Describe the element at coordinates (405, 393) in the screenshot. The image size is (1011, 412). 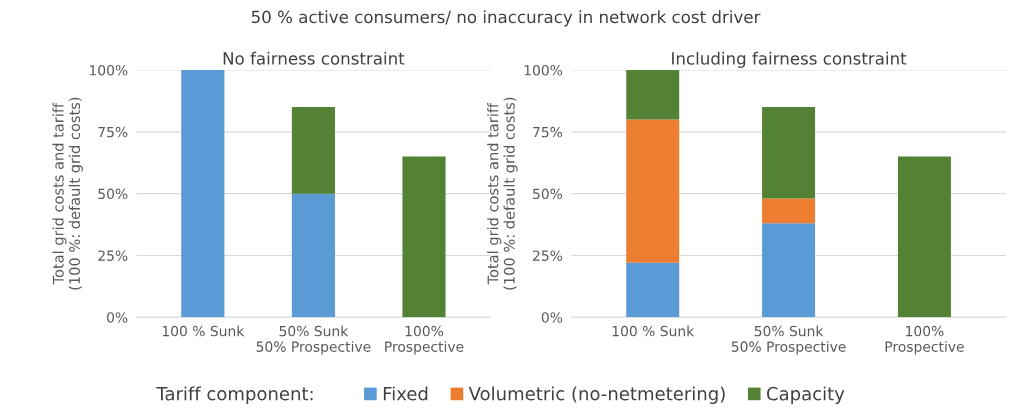
I see `legend-label: Fixed` at that location.